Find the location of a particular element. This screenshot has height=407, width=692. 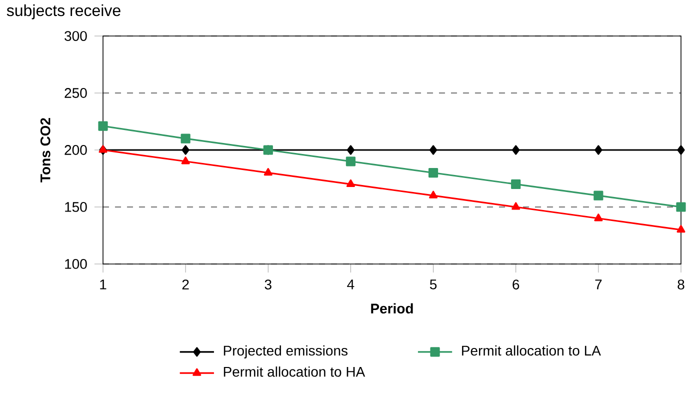

x-tick-label: 2 is located at coordinates (185, 285).